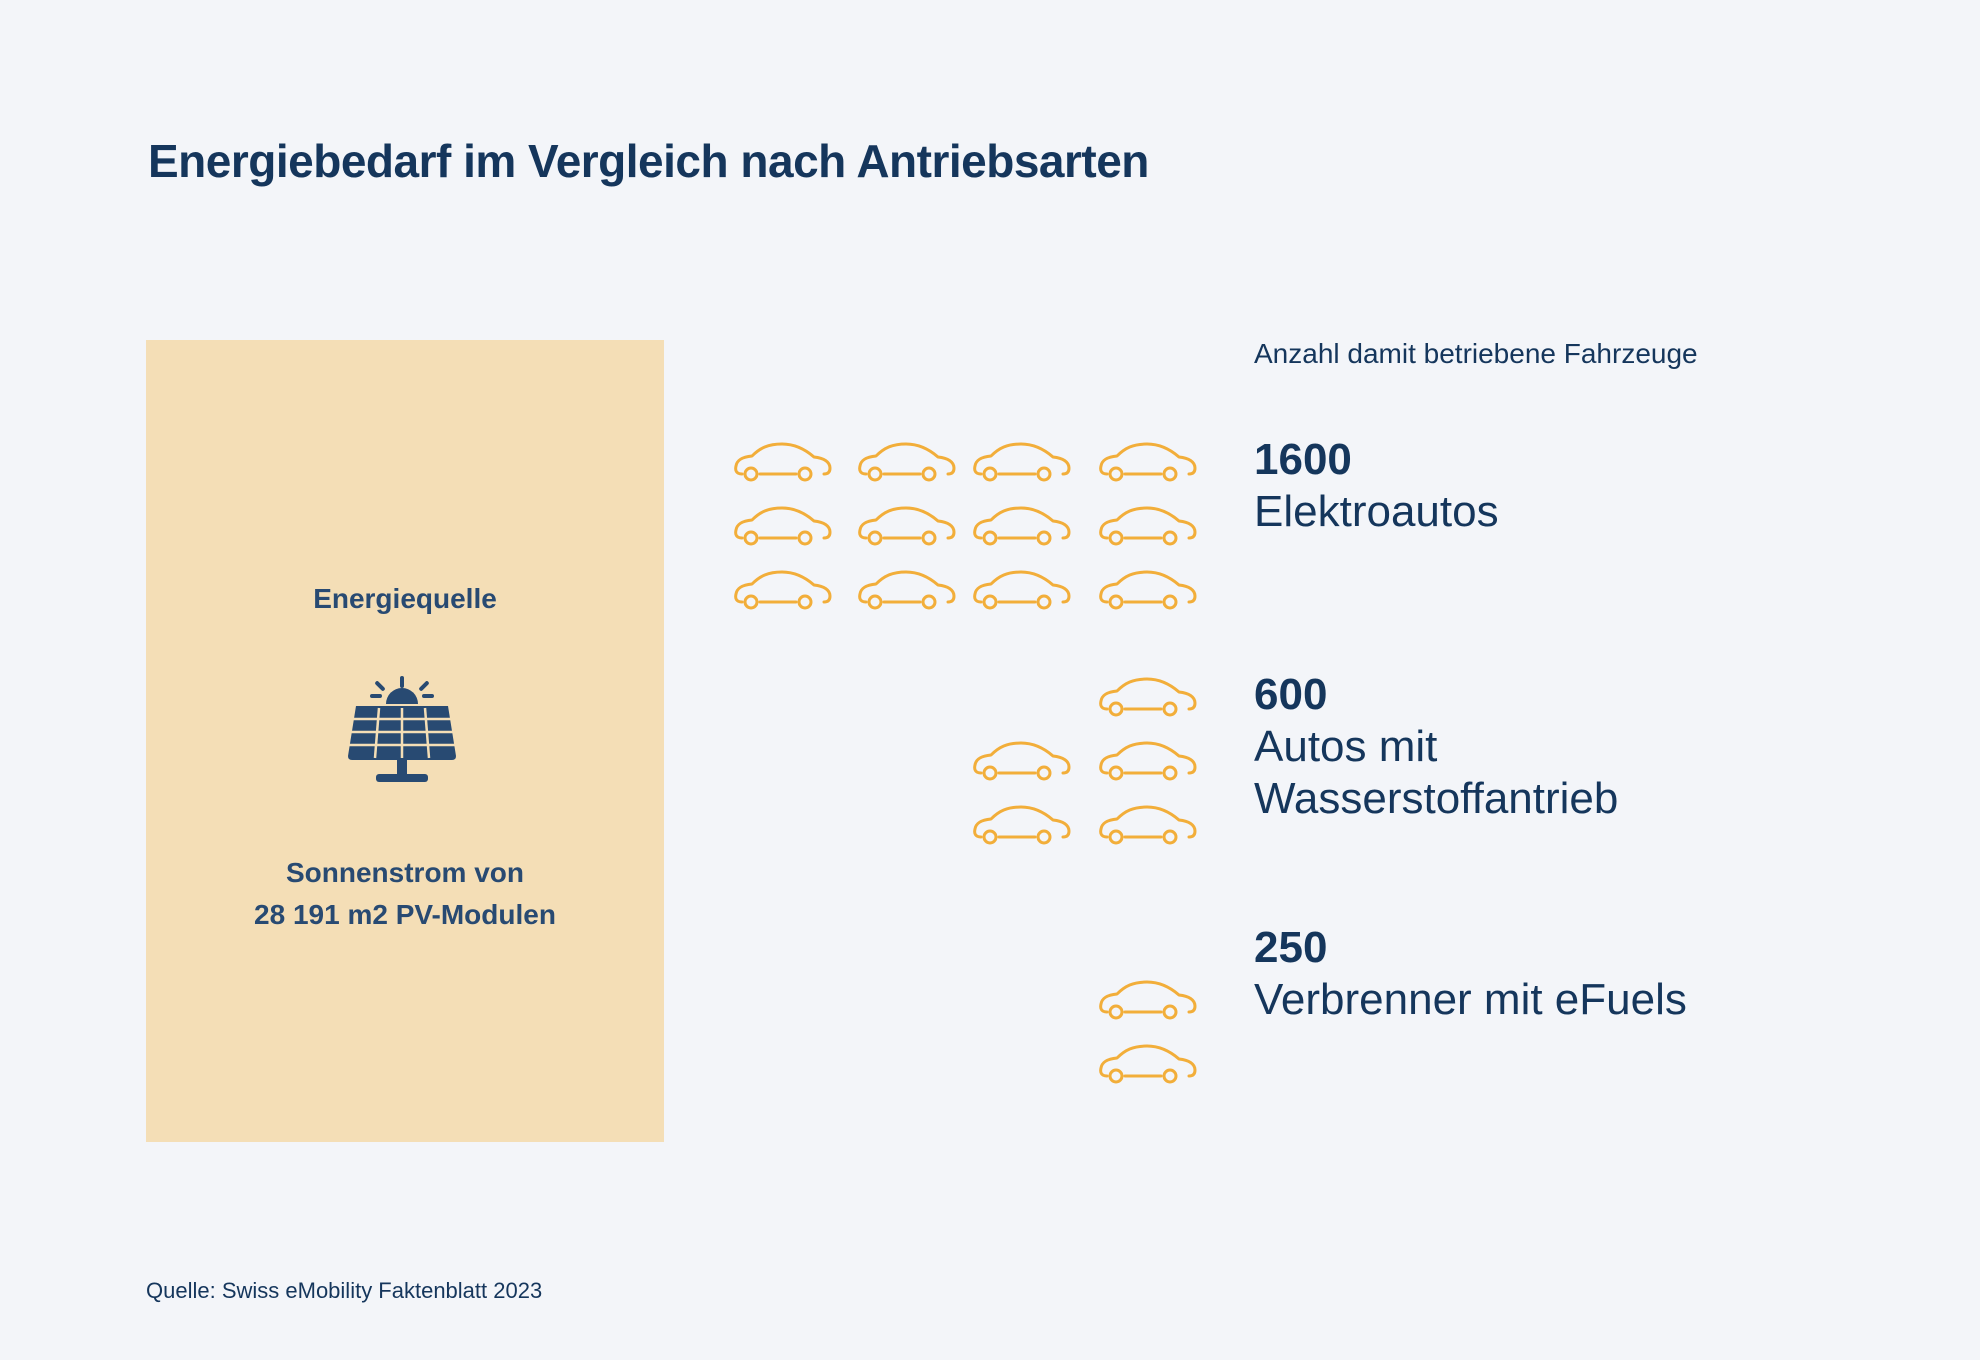  What do you see at coordinates (405, 894) in the screenshot?
I see `energy-source-description: Sonnenstrom von 28 191 m2 PV-Modulen` at bounding box center [405, 894].